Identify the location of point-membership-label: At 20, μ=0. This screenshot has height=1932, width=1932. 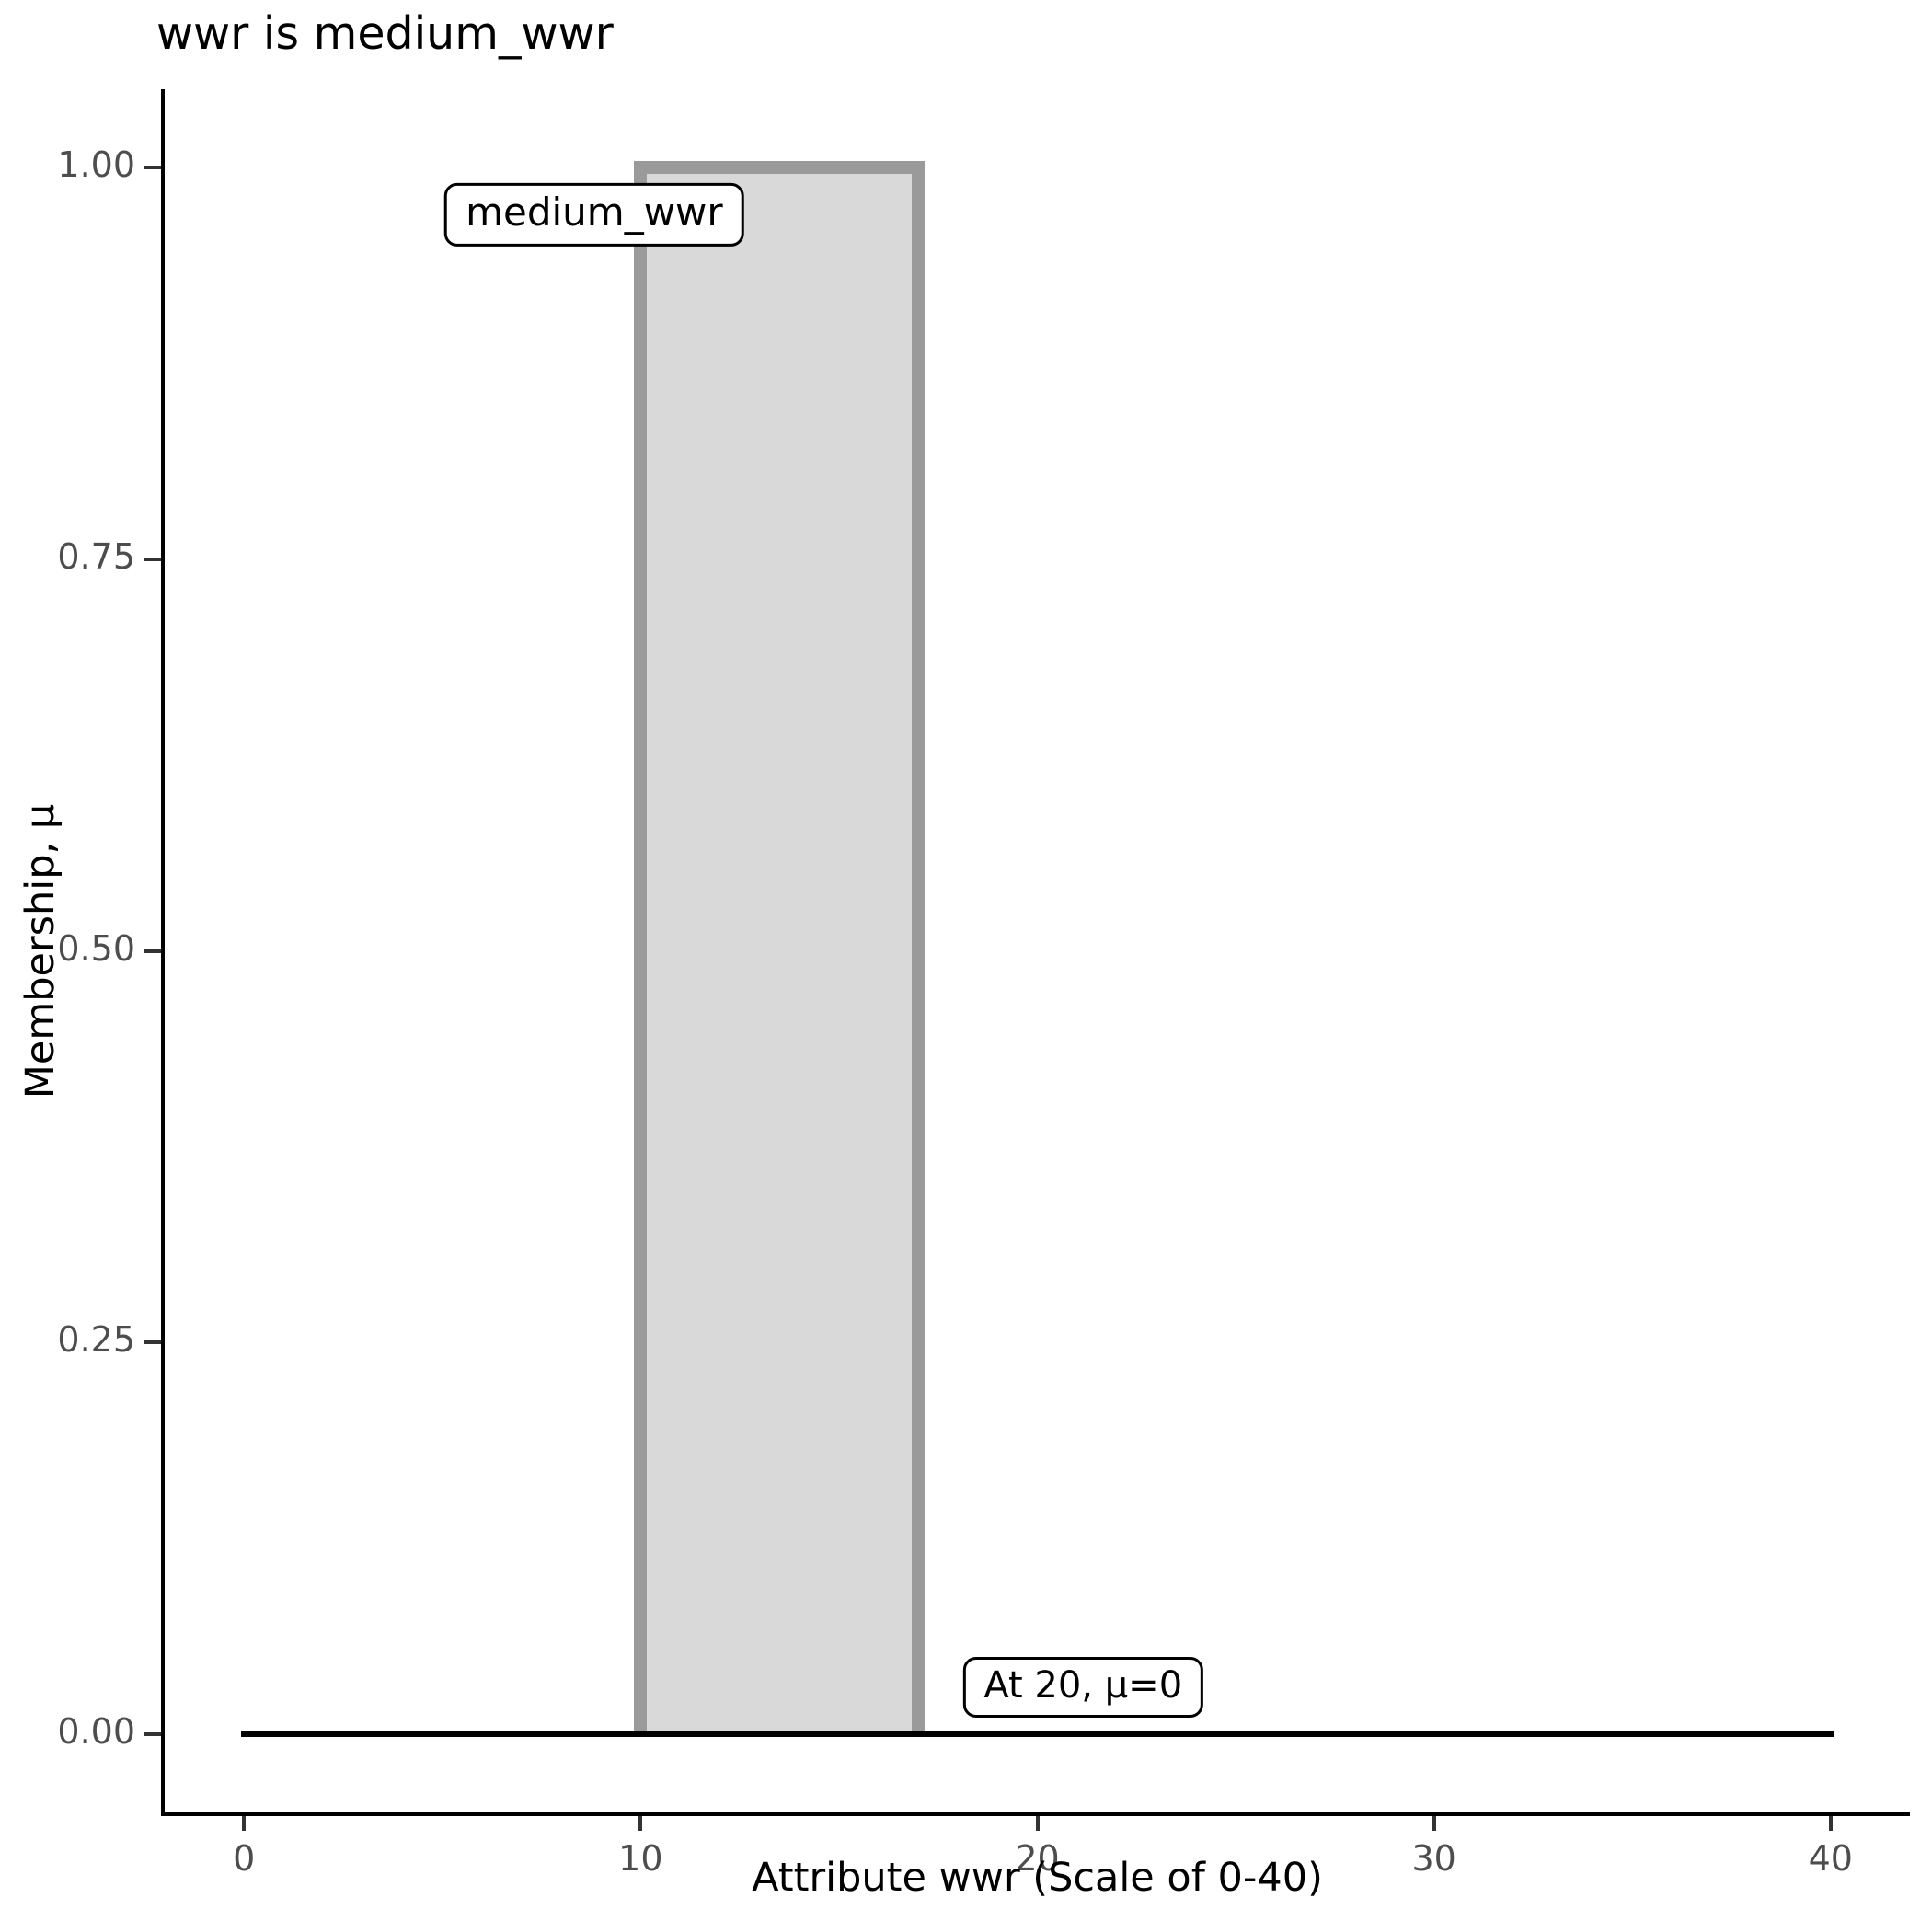
(1083, 1687).